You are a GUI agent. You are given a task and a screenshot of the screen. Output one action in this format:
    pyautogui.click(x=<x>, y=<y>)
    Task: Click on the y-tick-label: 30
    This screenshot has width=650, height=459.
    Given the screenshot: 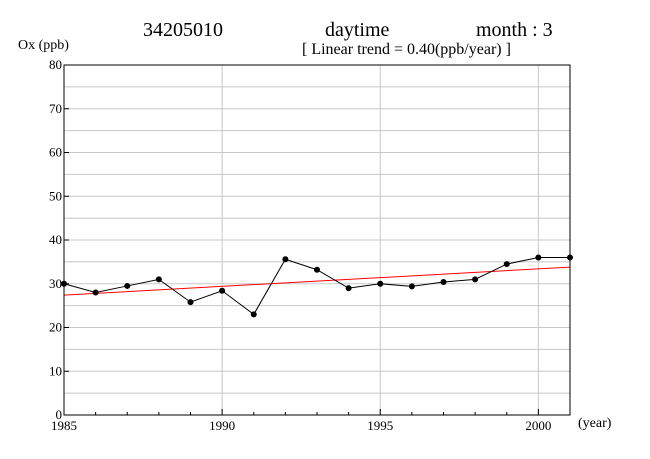 What is the action you would take?
    pyautogui.click(x=55, y=283)
    